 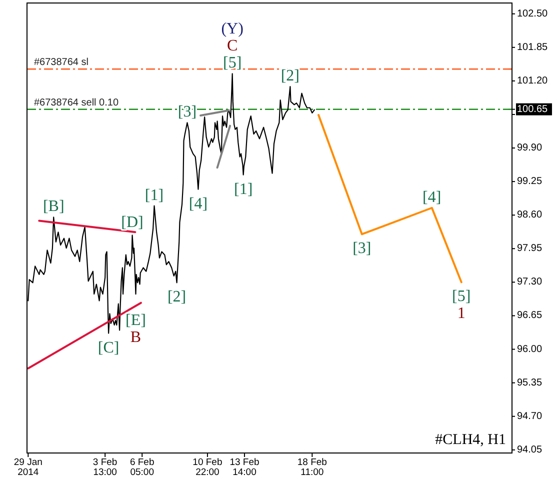 I want to click on annotation: [C], so click(x=109, y=347).